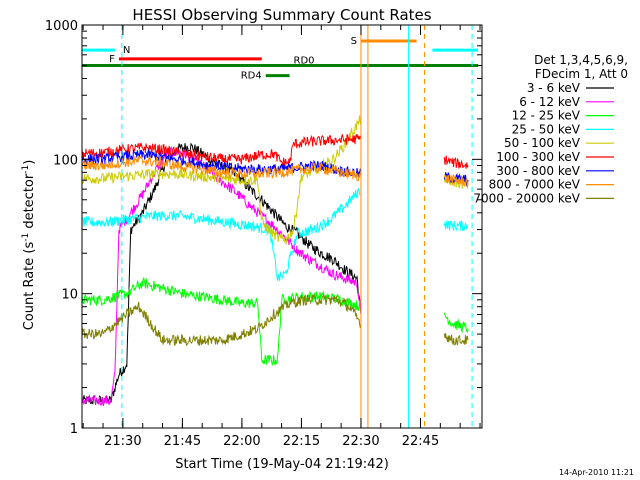 The image size is (640, 480). What do you see at coordinates (596, 472) in the screenshot?
I see `footer-date: 14-Apr-2010 11:21` at bounding box center [596, 472].